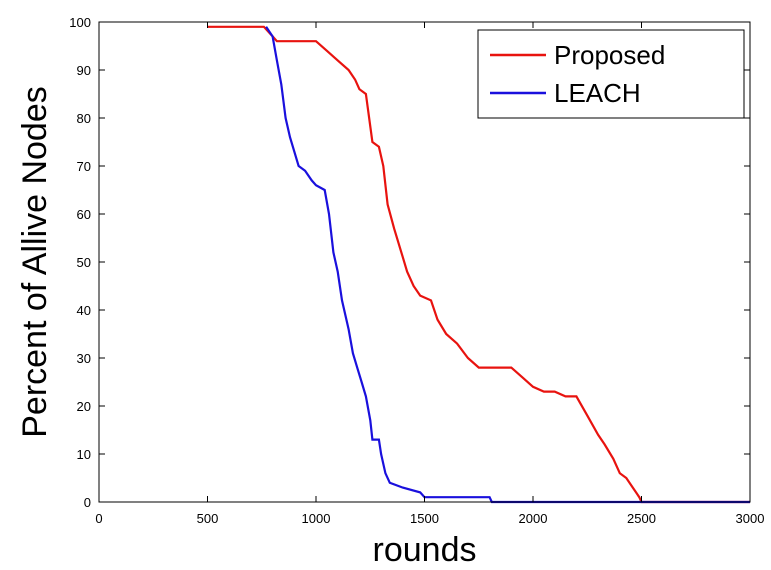  I want to click on x-axis-title: rounds, so click(425, 550).